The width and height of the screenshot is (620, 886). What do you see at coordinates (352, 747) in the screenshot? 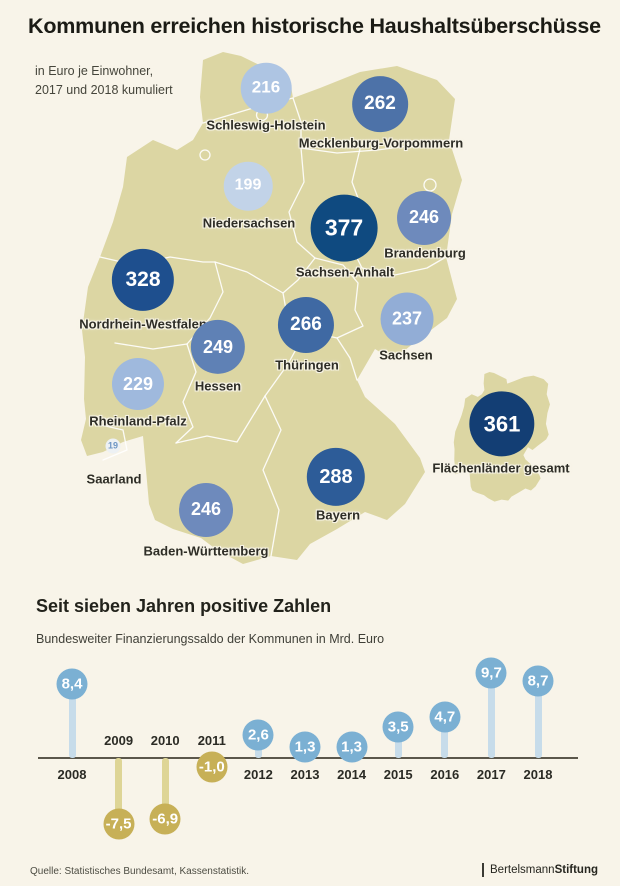
I see `lollipop-value-2014: 1,3` at bounding box center [352, 747].